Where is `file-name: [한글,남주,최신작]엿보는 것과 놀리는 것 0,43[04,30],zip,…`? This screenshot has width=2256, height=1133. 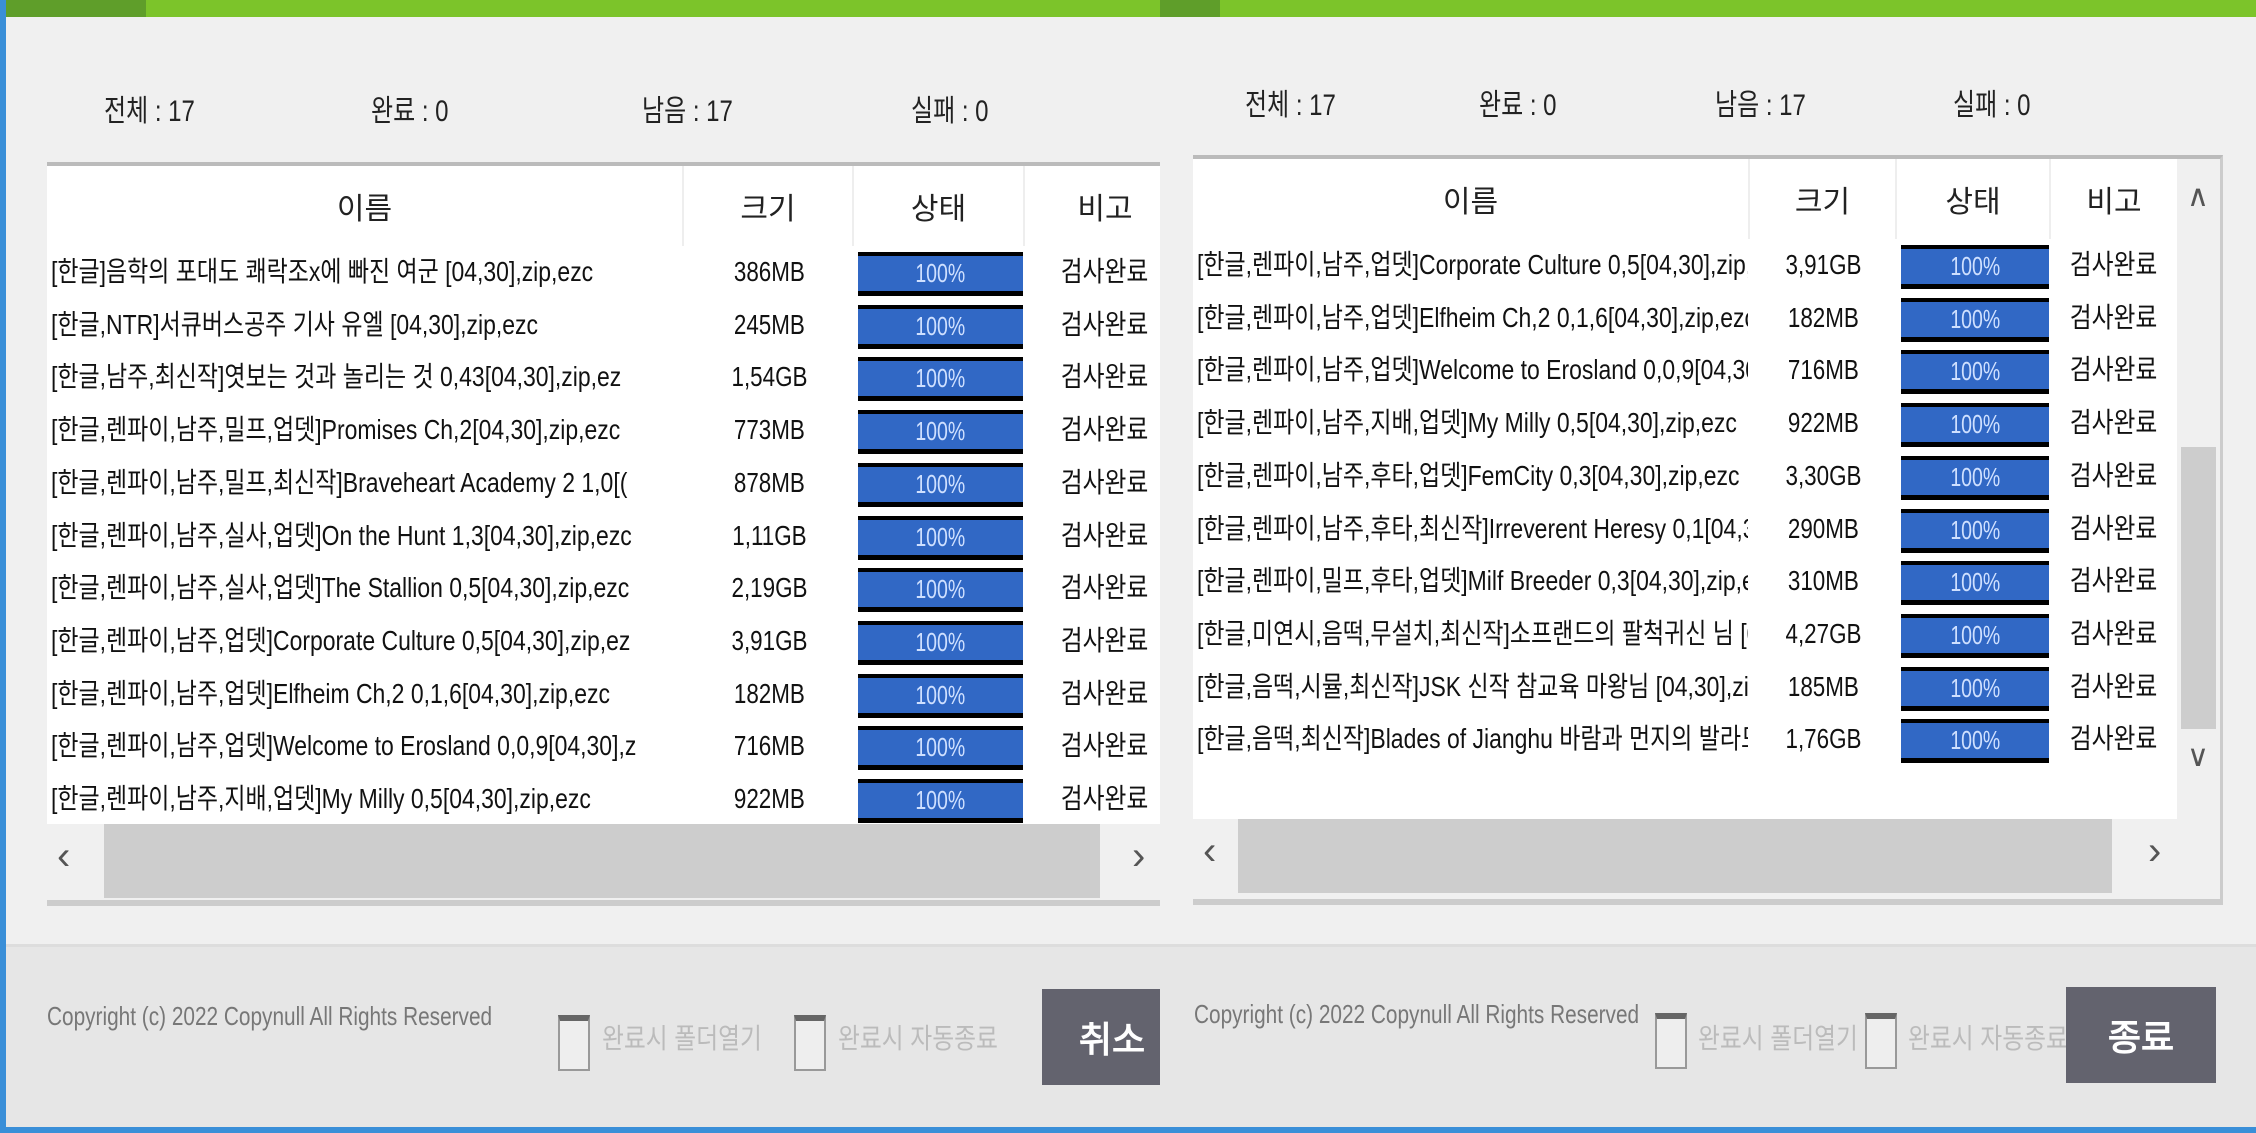 file-name: [한글,남주,최신작]엿보는 것과 놀리는 것 0,43[04,30],zip,… is located at coordinates (336, 377).